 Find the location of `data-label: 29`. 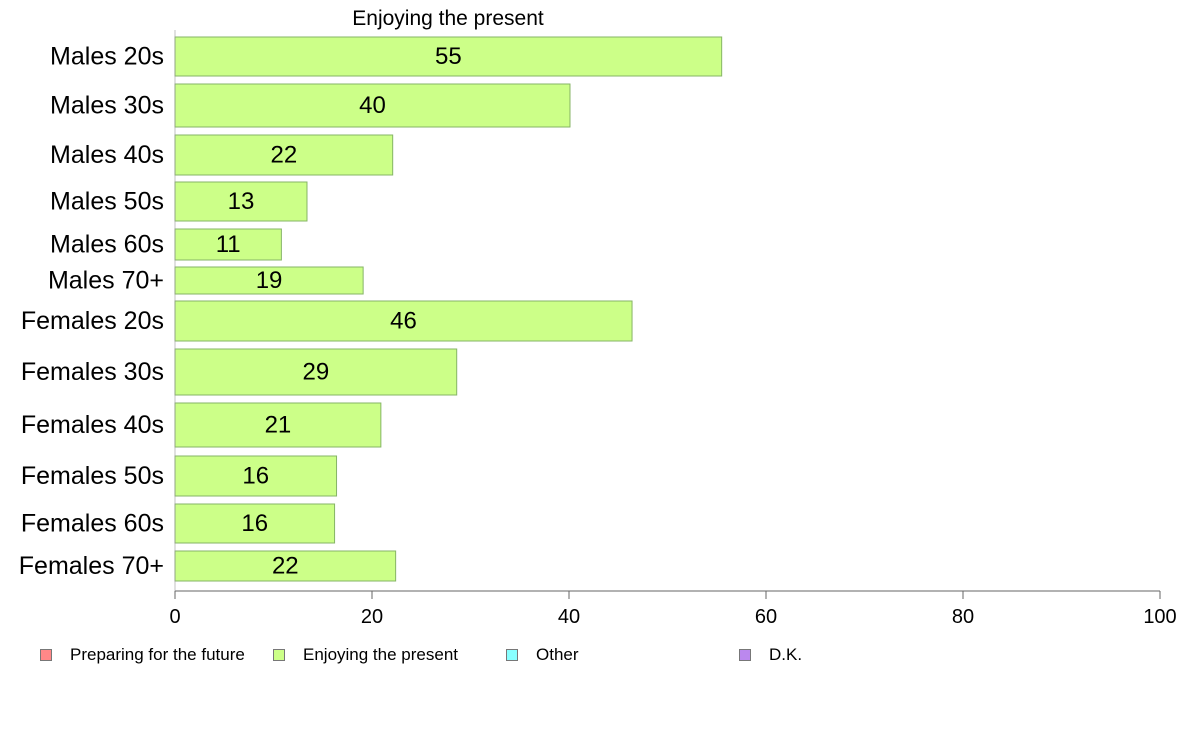

data-label: 29 is located at coordinates (316, 372).